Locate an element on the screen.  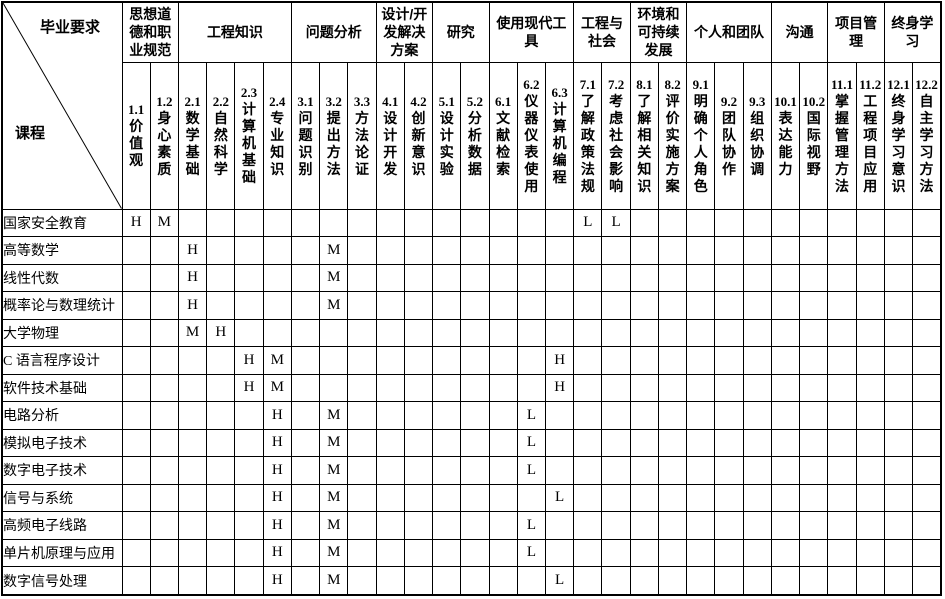
course-name: 软件技术基础 is located at coordinates (62, 388).